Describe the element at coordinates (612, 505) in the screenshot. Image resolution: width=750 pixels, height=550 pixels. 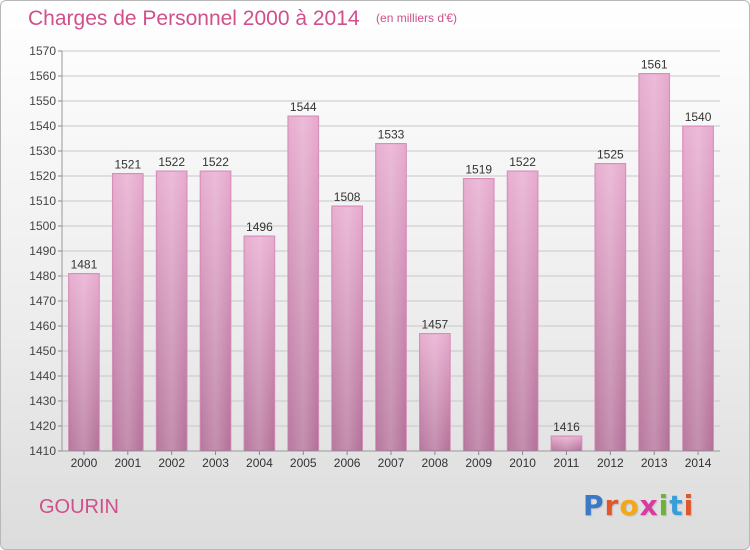
I see `logo-letter: r` at that location.